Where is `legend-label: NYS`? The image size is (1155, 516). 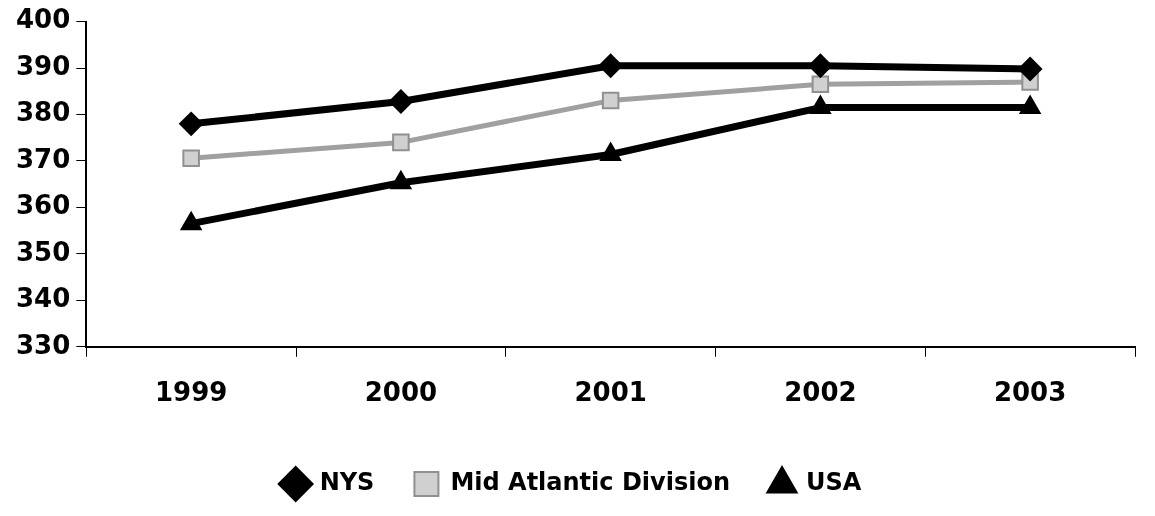
legend-label: NYS is located at coordinates (347, 482).